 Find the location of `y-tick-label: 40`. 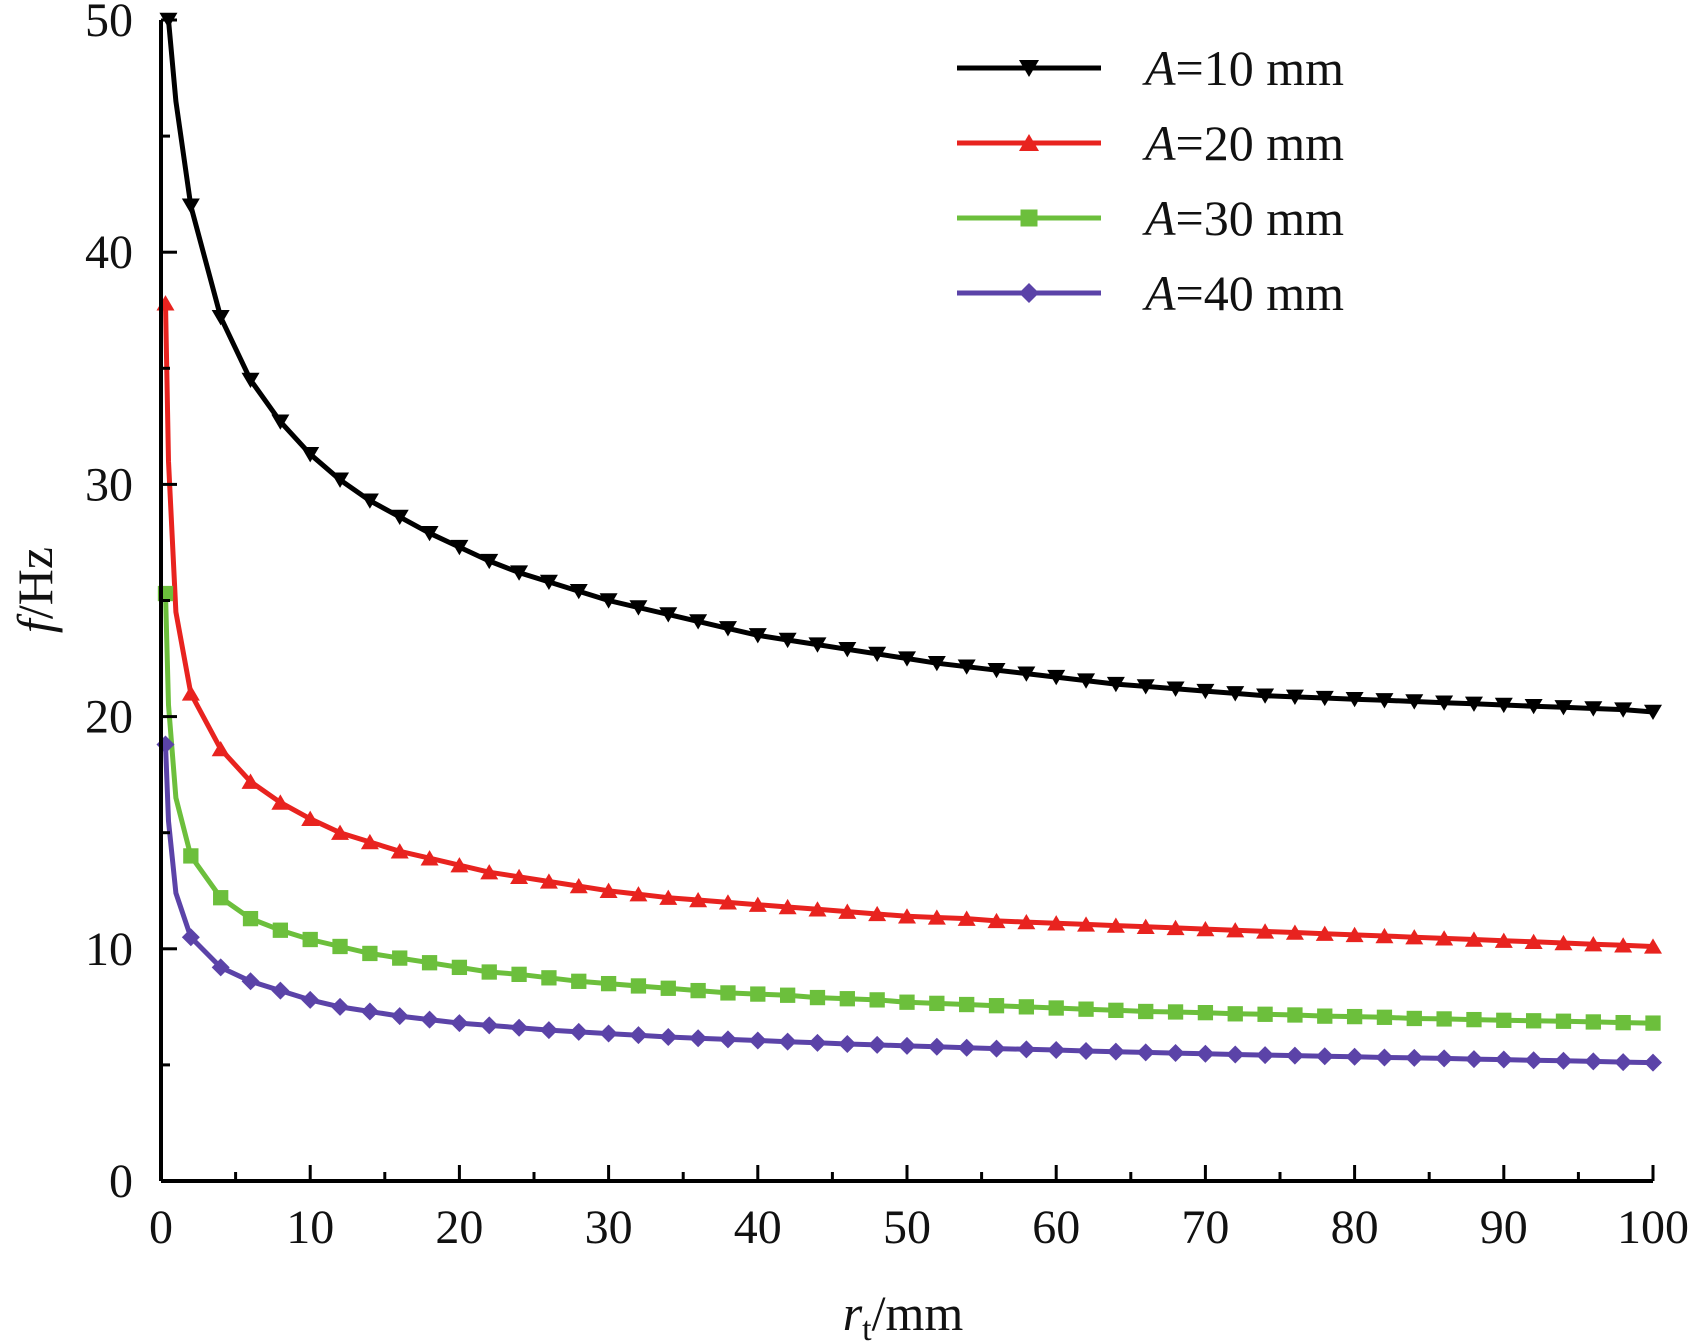

y-tick-label: 40 is located at coordinates (109, 252).